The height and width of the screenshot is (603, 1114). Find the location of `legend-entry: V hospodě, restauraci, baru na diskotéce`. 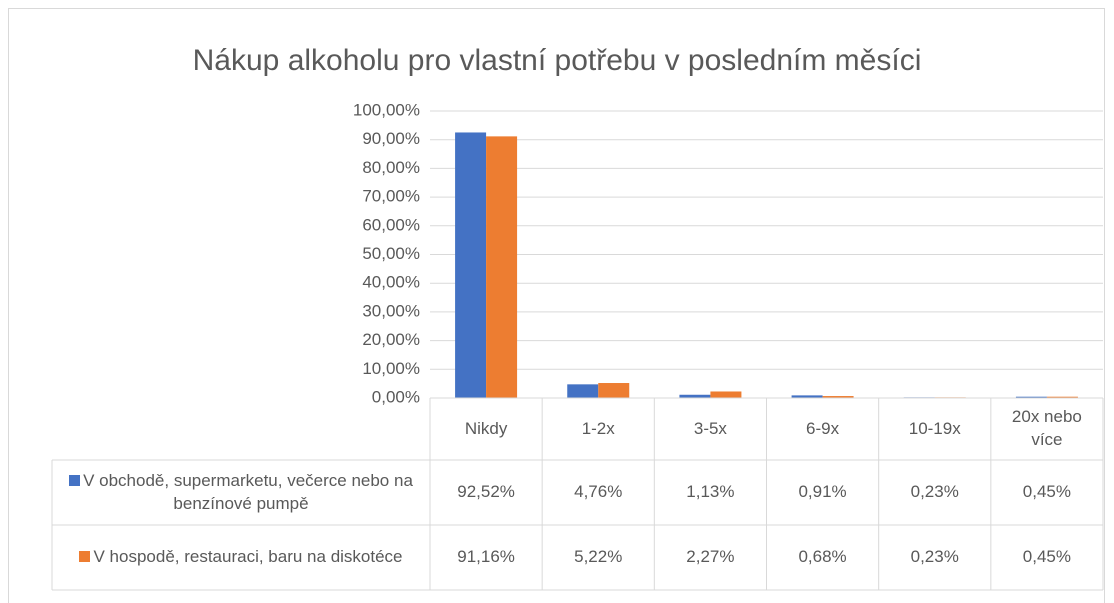

legend-entry: V hospodě, restauraci, baru na diskotéce is located at coordinates (241, 557).